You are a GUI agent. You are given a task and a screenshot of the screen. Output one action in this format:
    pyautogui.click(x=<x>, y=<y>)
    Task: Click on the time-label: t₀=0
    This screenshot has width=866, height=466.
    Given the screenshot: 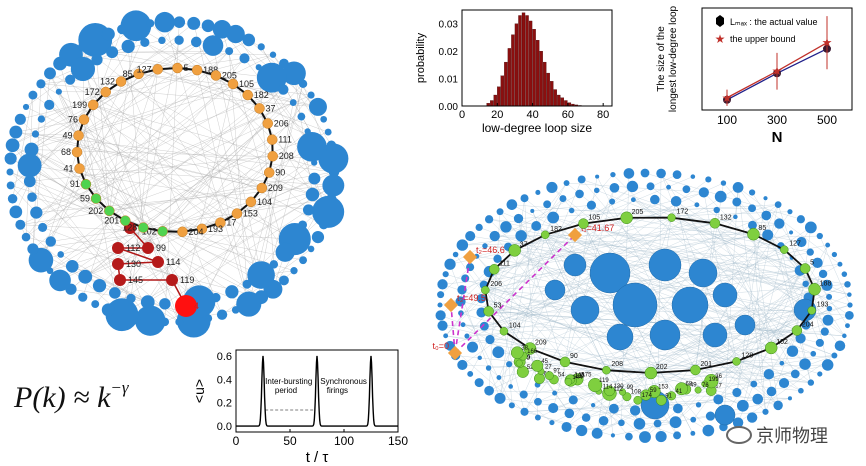 What is the action you would take?
    pyautogui.click(x=441, y=346)
    